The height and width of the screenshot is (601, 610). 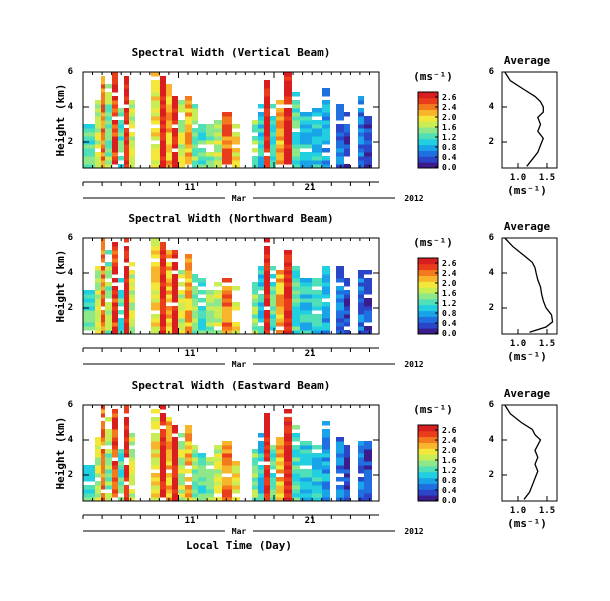 What do you see at coordinates (518, 511) in the screenshot?
I see `avg-x-tick: 1.0` at bounding box center [518, 511].